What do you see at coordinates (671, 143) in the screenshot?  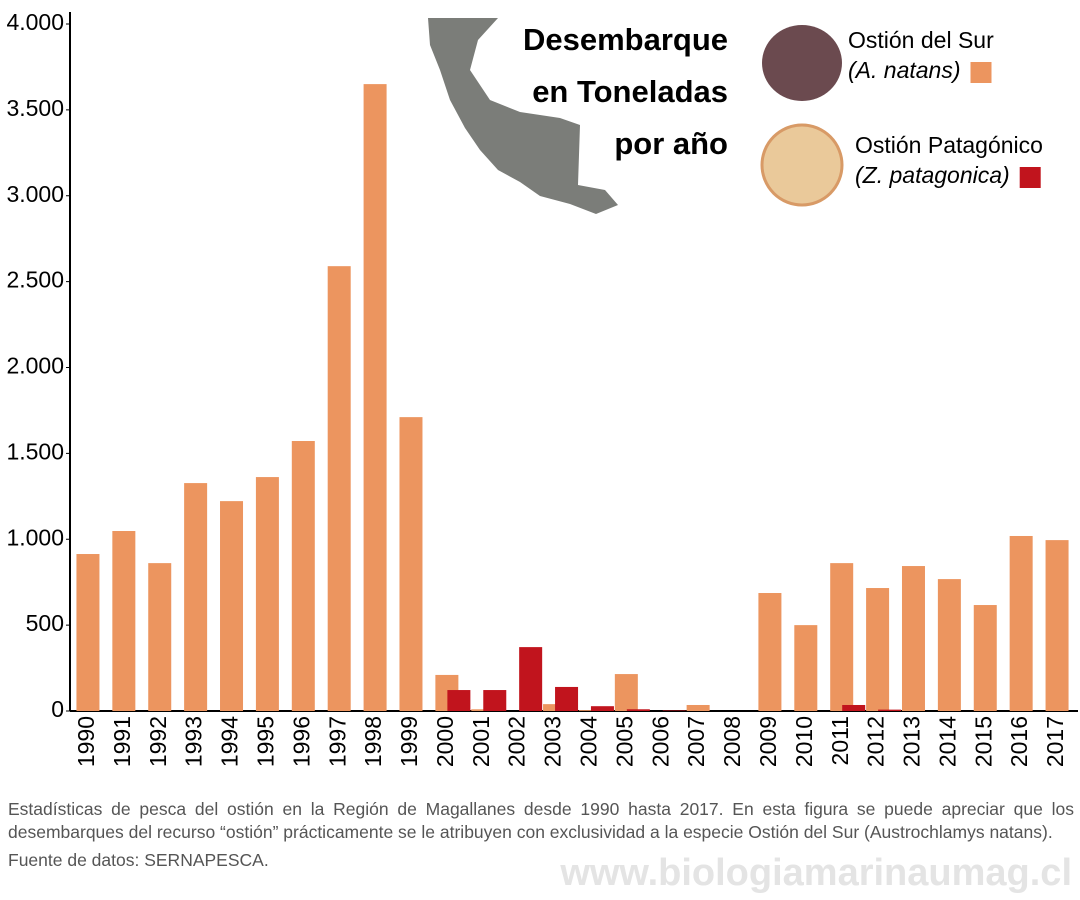 I see `chart-title: por año` at bounding box center [671, 143].